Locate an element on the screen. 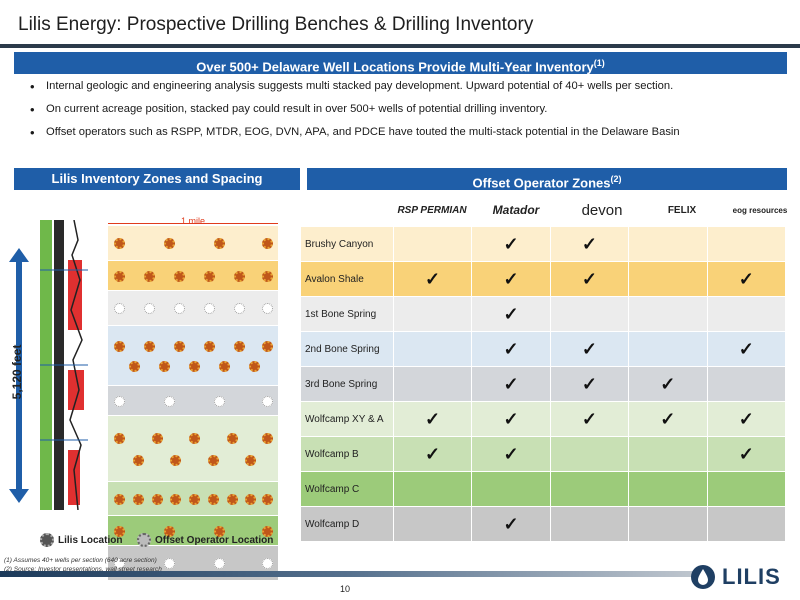 This screenshot has height=600, width=800. zone-name-cell: 2nd Bone Spring is located at coordinates (347, 349).